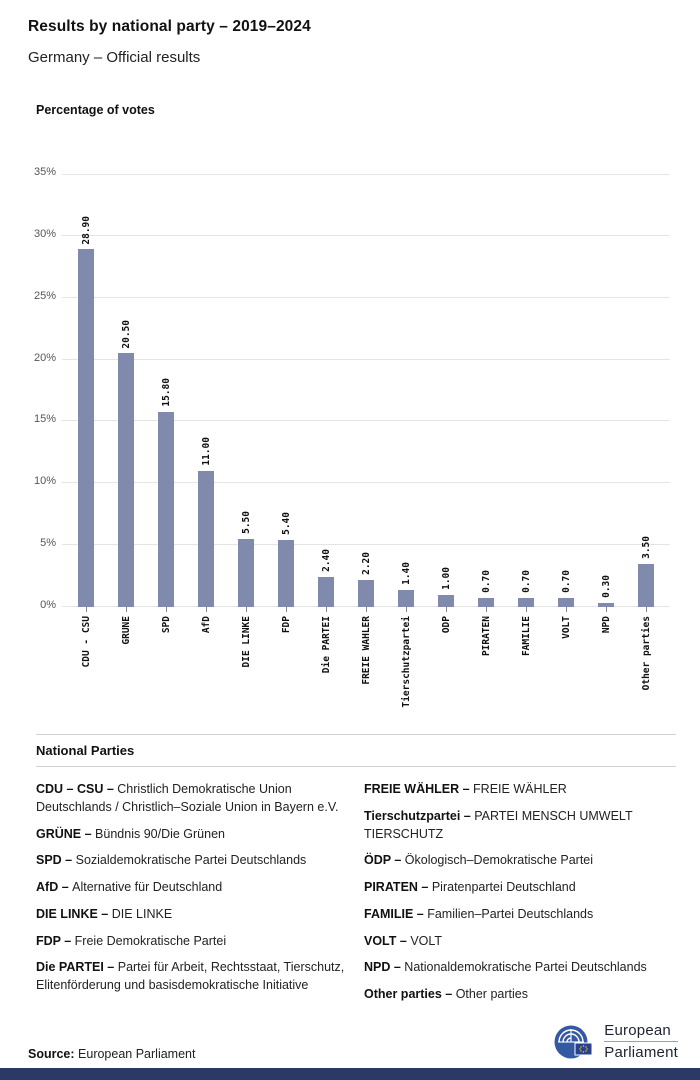 The height and width of the screenshot is (1080, 700). What do you see at coordinates (583, 1048) in the screenshot?
I see `eu-flag-icon` at bounding box center [583, 1048].